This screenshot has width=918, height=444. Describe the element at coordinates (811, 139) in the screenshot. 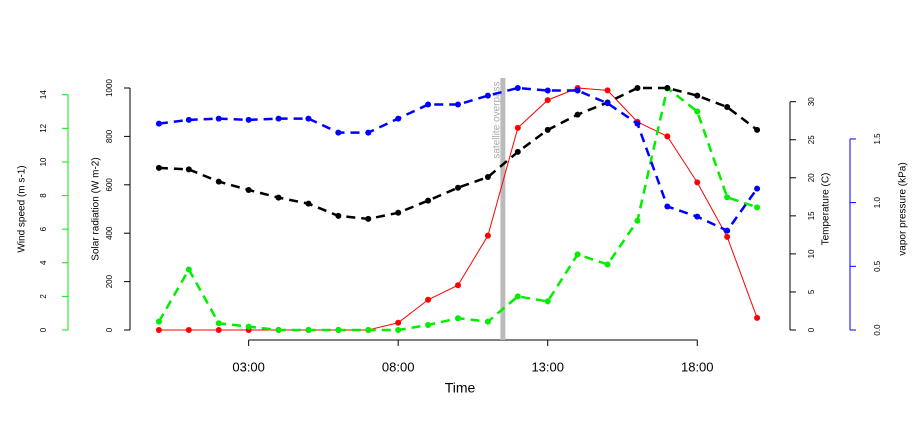

I see `y-tick-label: 25` at that location.